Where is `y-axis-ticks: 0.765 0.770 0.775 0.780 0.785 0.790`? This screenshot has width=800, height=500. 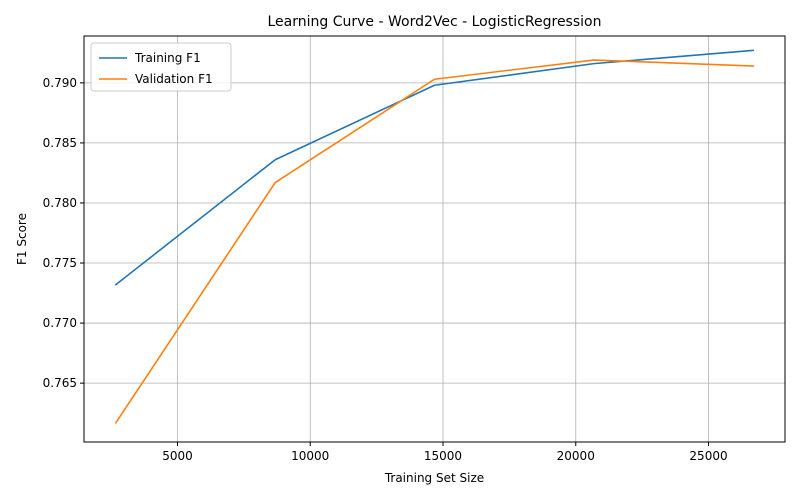 y-axis-ticks: 0.765 0.770 0.775 0.780 0.785 0.790 is located at coordinates (63, 233).